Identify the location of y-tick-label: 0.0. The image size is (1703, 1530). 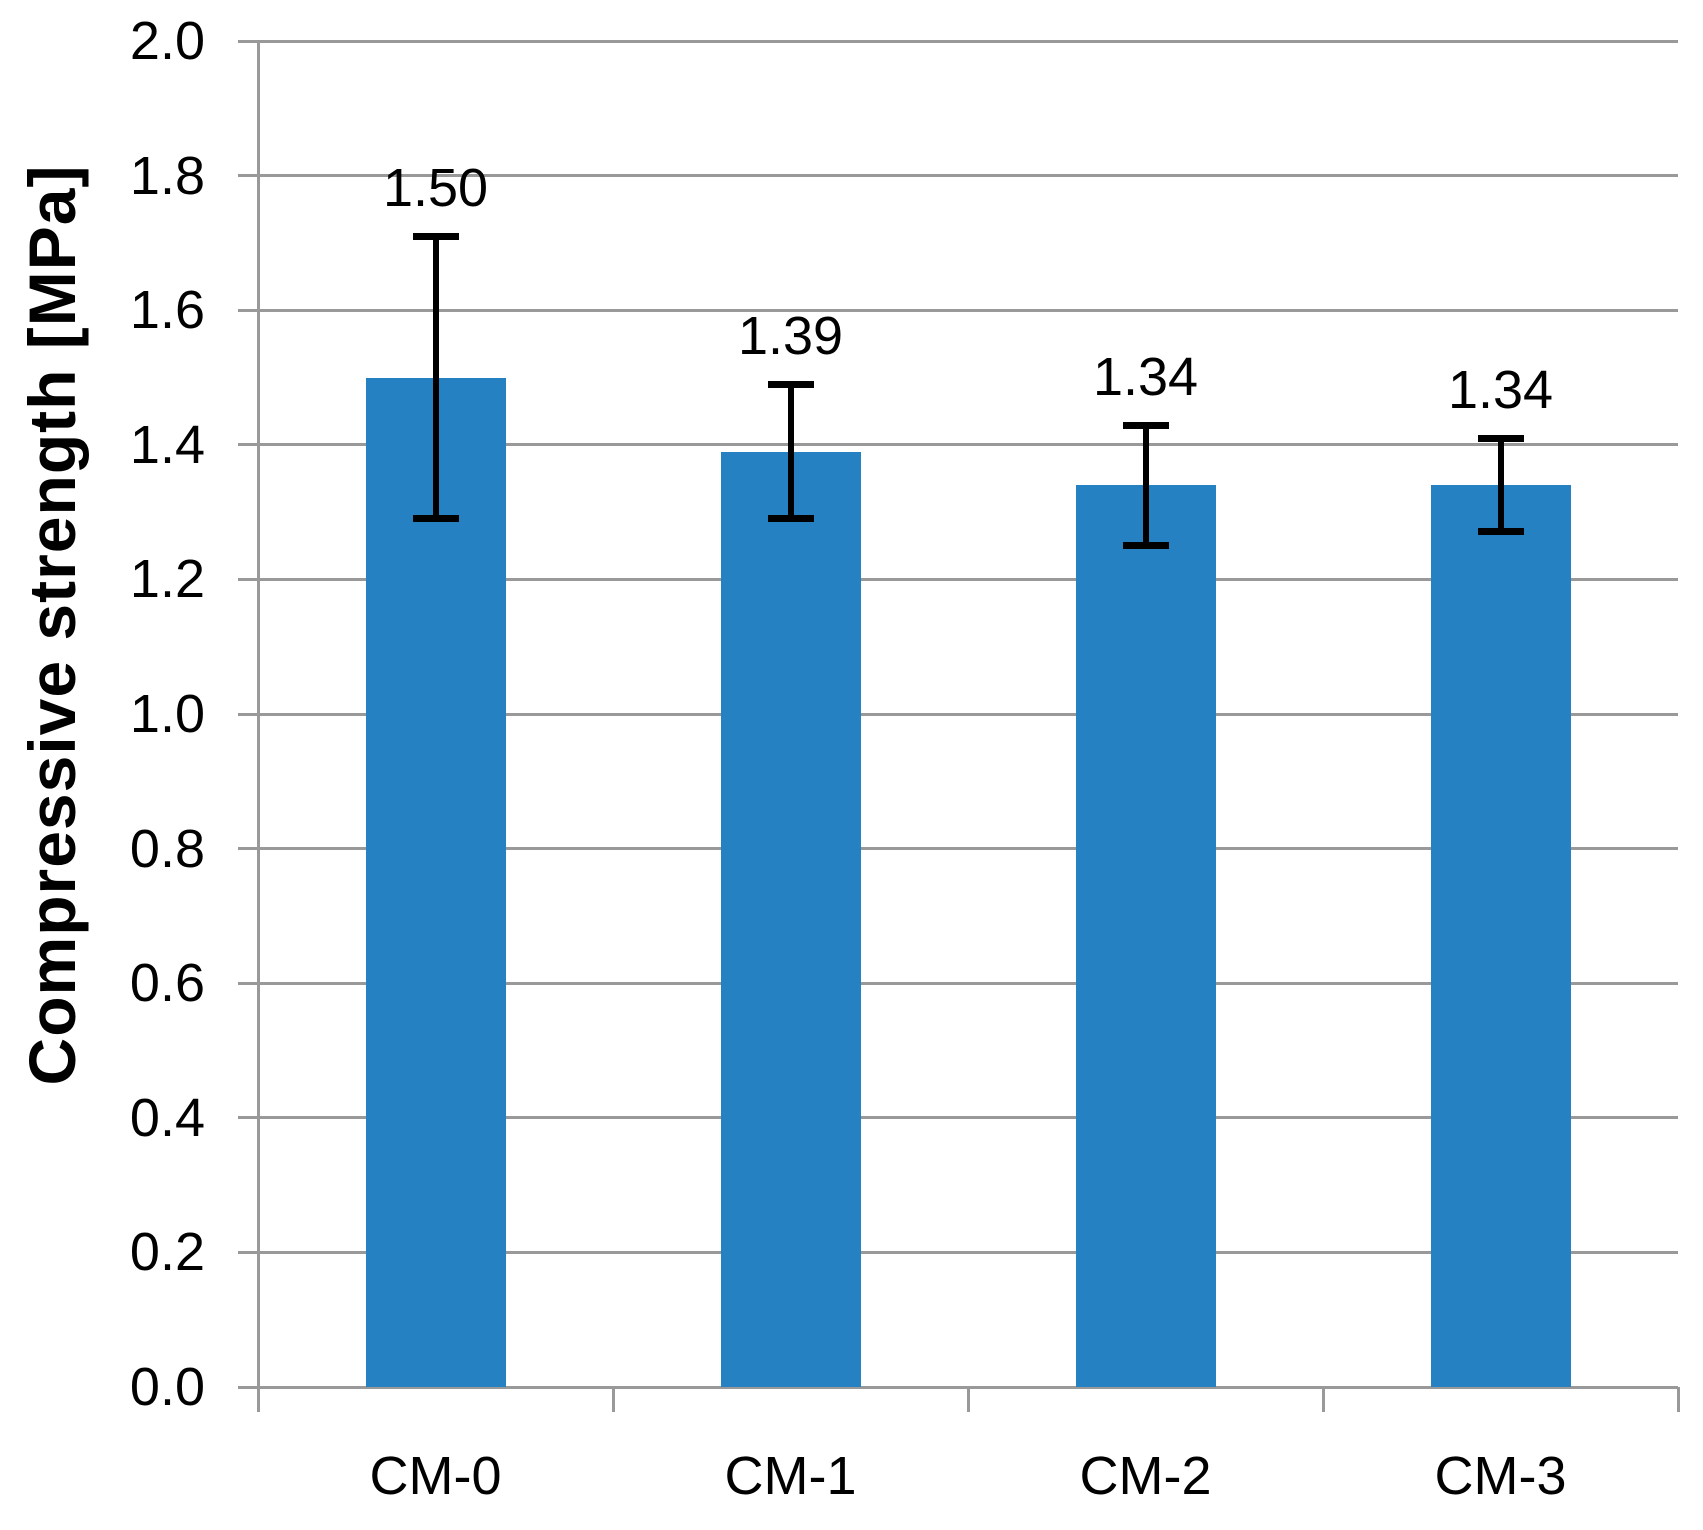
(167, 1387).